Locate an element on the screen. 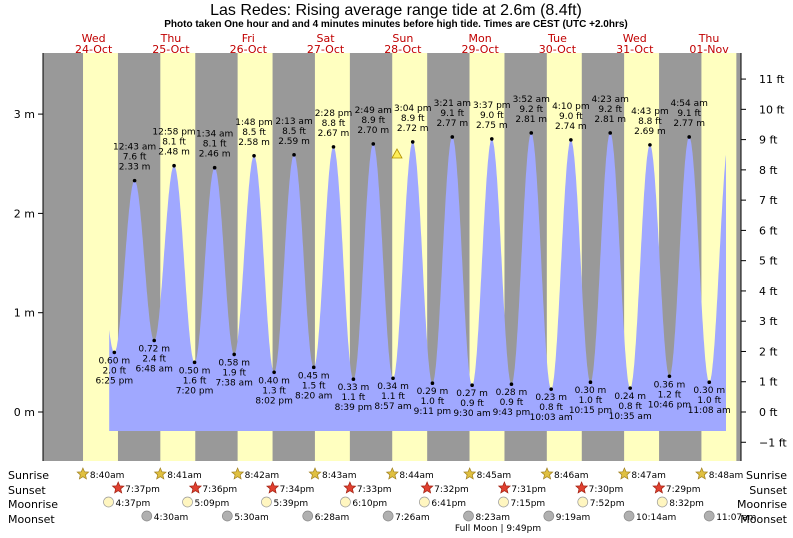 Image resolution: width=793 pixels, height=538 pixels. high-tide-label: 9.1 ft is located at coordinates (689, 114).